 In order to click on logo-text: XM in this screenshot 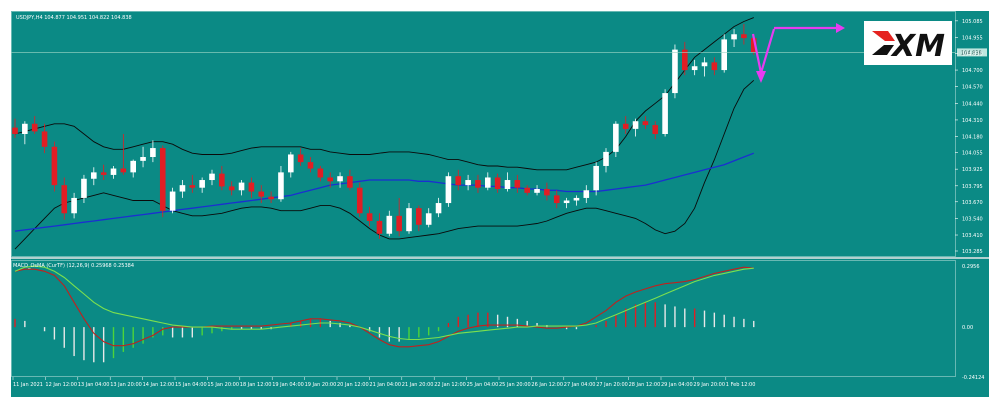, I will do `click(917, 46)`.